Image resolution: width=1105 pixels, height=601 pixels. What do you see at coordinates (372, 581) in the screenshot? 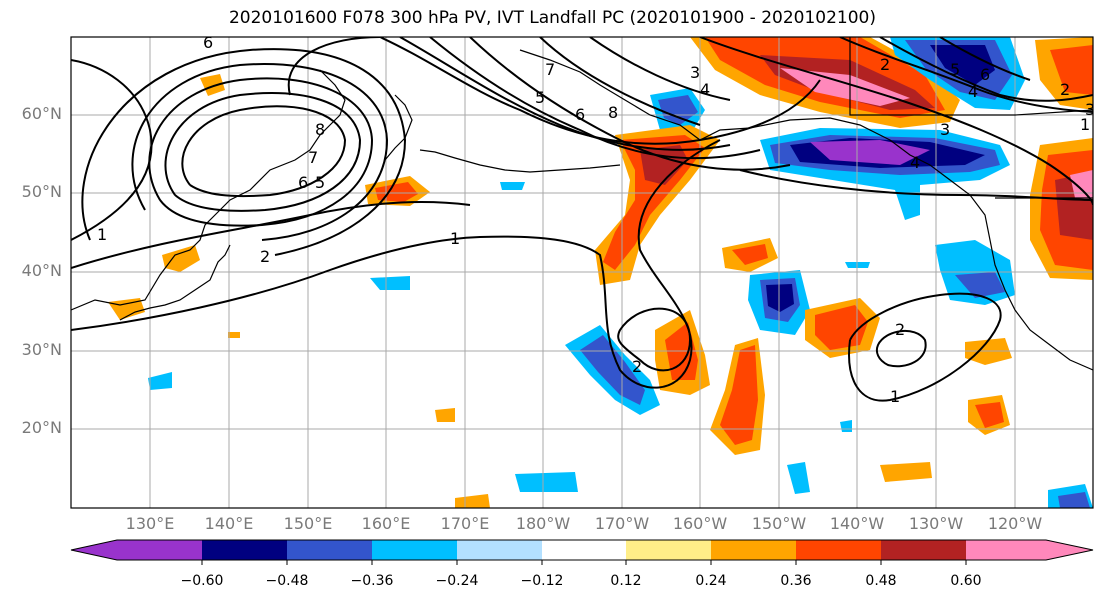
I see `colorbar-tick-label: −0.36` at bounding box center [372, 581].